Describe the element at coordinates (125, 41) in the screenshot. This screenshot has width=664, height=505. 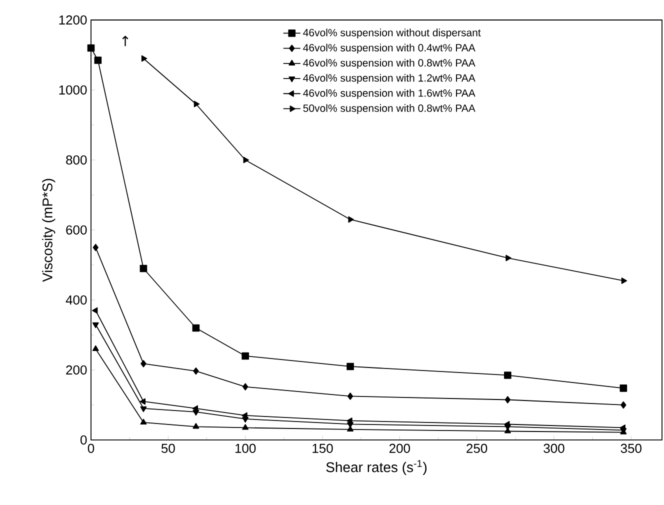
I see `annotation: ↑` at that location.